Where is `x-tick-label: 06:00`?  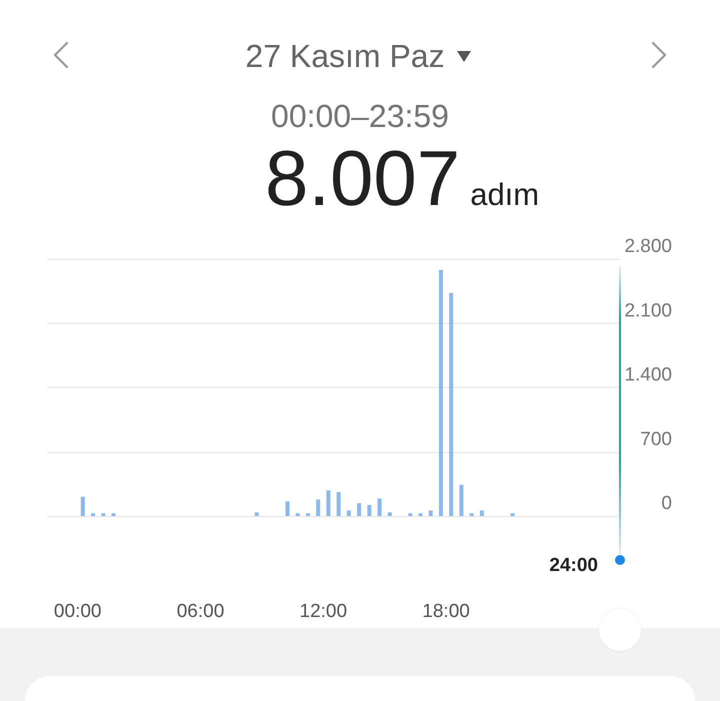 x-tick-label: 06:00 is located at coordinates (200, 611).